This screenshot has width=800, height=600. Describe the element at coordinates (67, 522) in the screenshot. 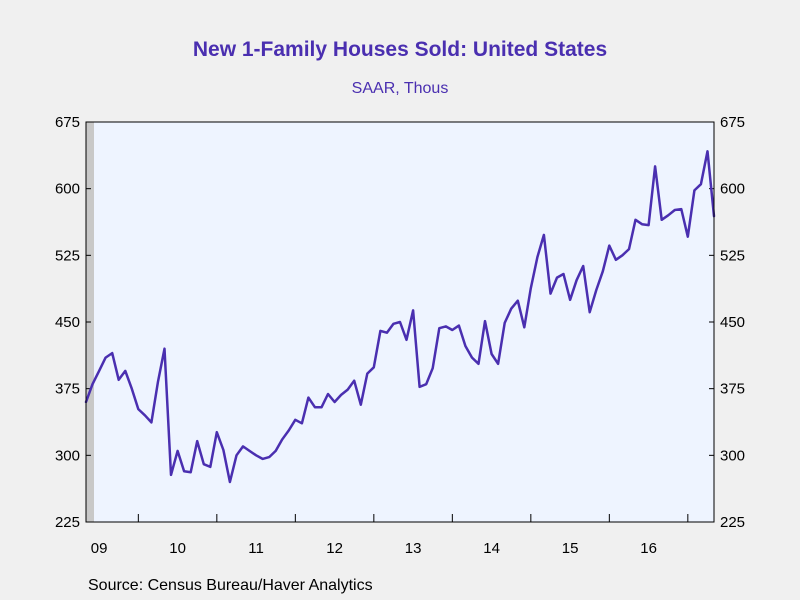

I see `y-tick-label-left: 225` at that location.